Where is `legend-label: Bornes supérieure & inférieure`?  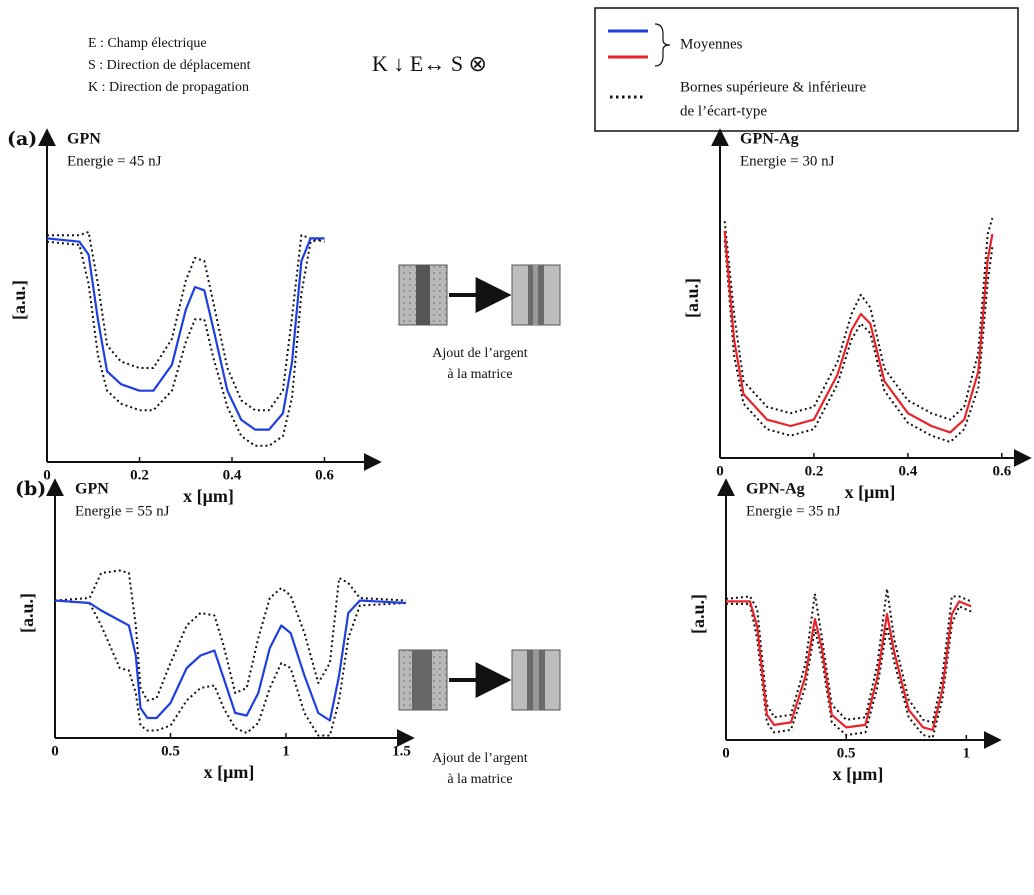
legend-label: Bornes supérieure & inférieure is located at coordinates (773, 87).